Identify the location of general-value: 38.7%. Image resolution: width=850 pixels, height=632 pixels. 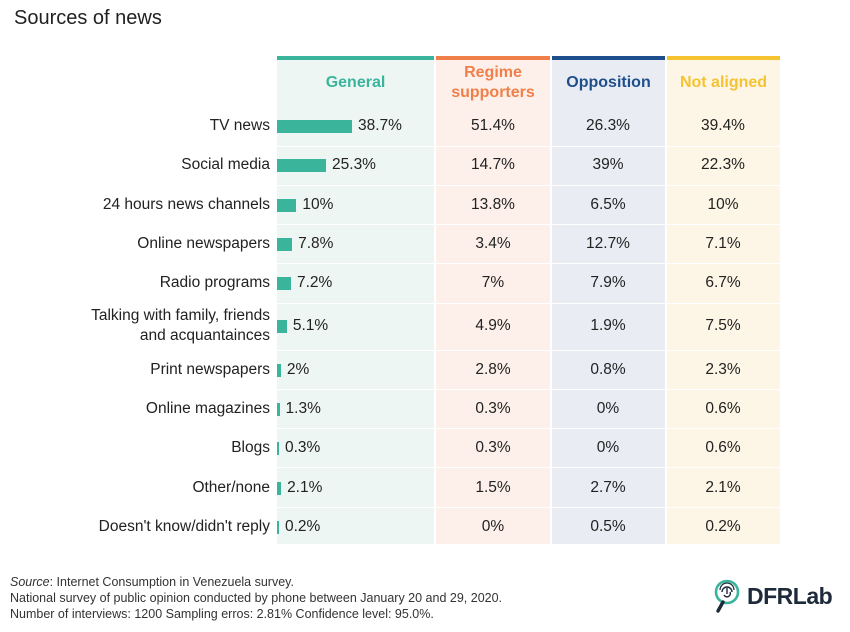
(380, 125).